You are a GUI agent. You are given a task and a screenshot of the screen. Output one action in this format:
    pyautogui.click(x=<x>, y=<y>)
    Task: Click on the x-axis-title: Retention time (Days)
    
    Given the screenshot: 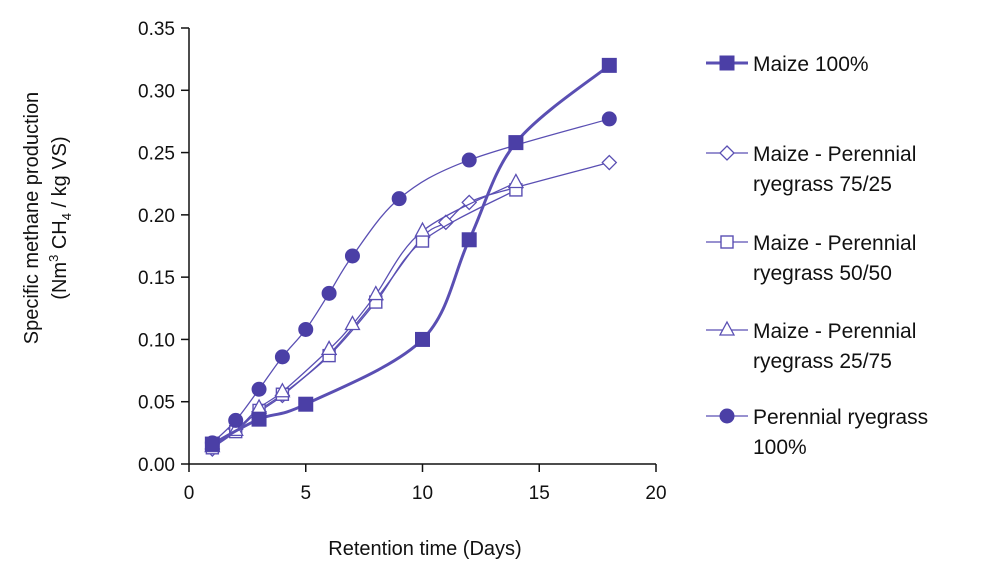 What is the action you would take?
    pyautogui.click(x=424, y=549)
    